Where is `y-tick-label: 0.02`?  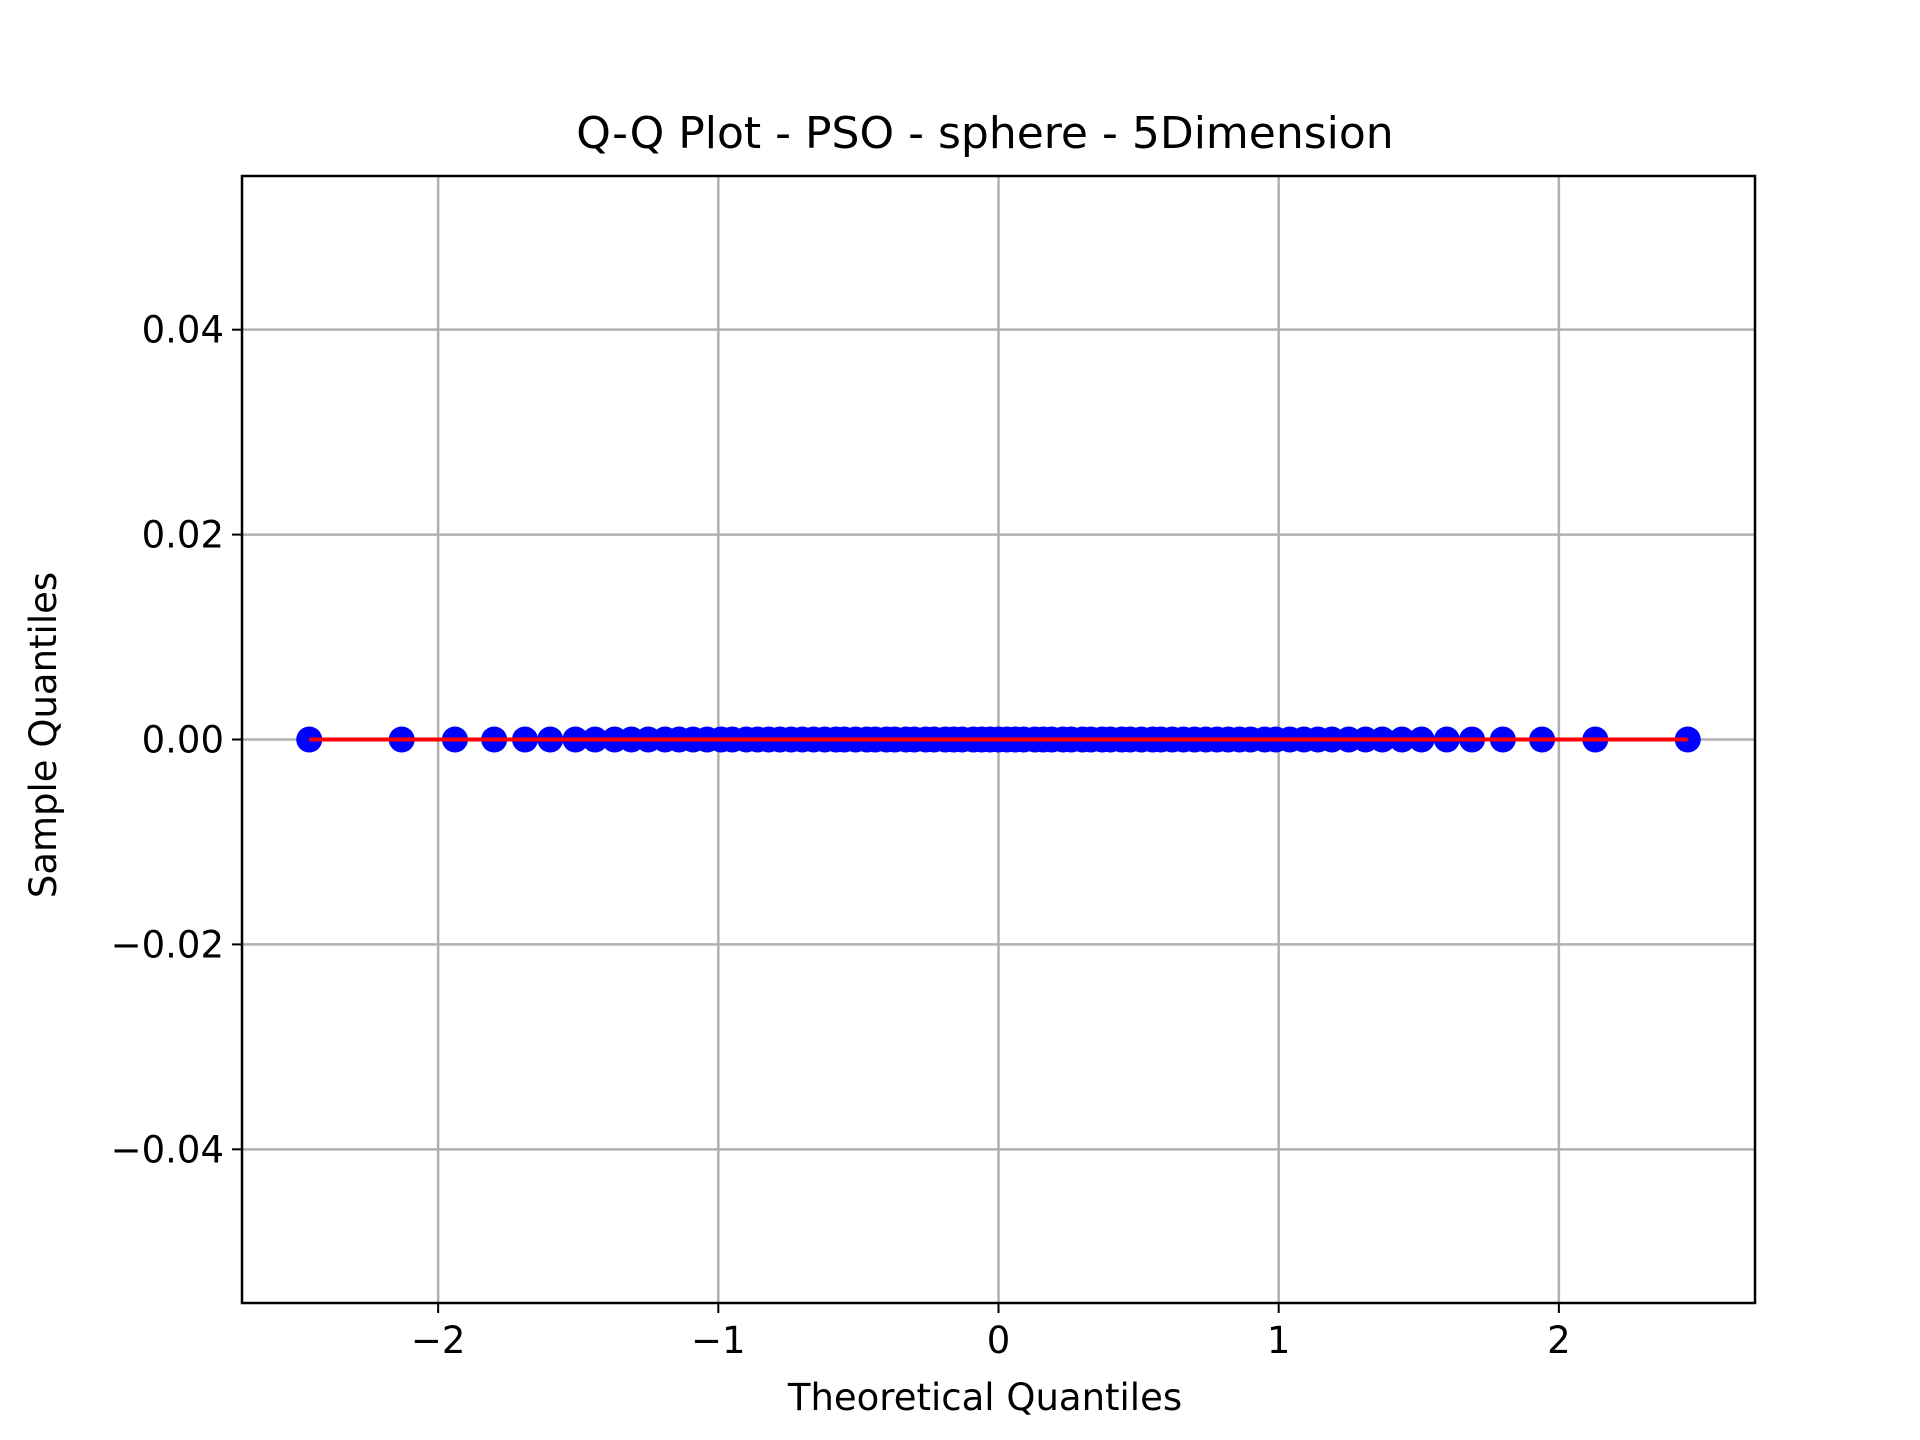
y-tick-label: 0.02 is located at coordinates (183, 535).